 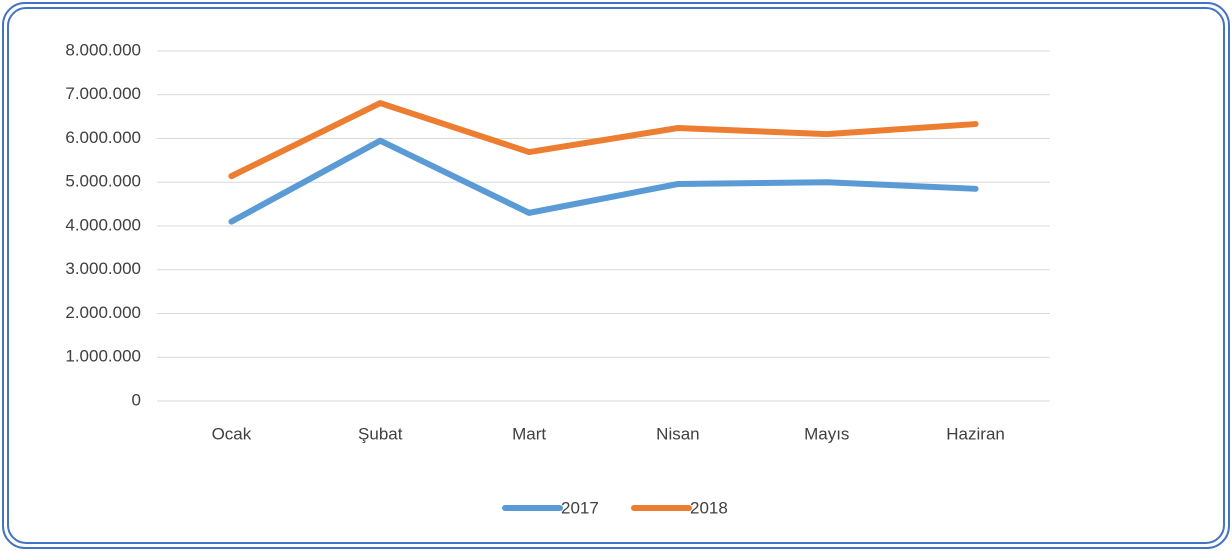 I want to click on y-tick-label: 6.000.000, so click(x=103, y=137).